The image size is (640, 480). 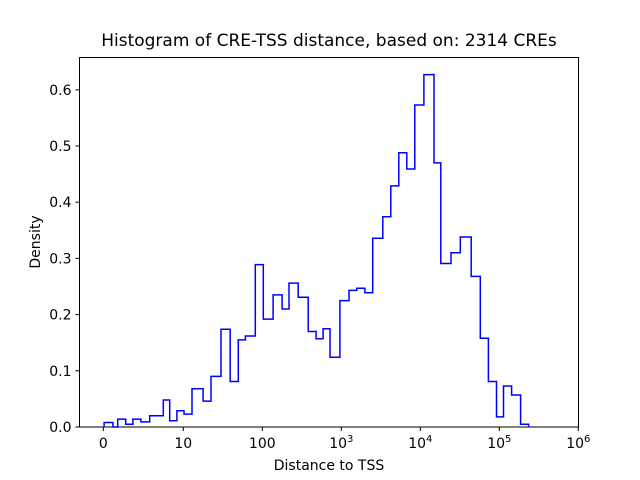 I want to click on y-tick-label: 0.1, so click(x=60, y=372).